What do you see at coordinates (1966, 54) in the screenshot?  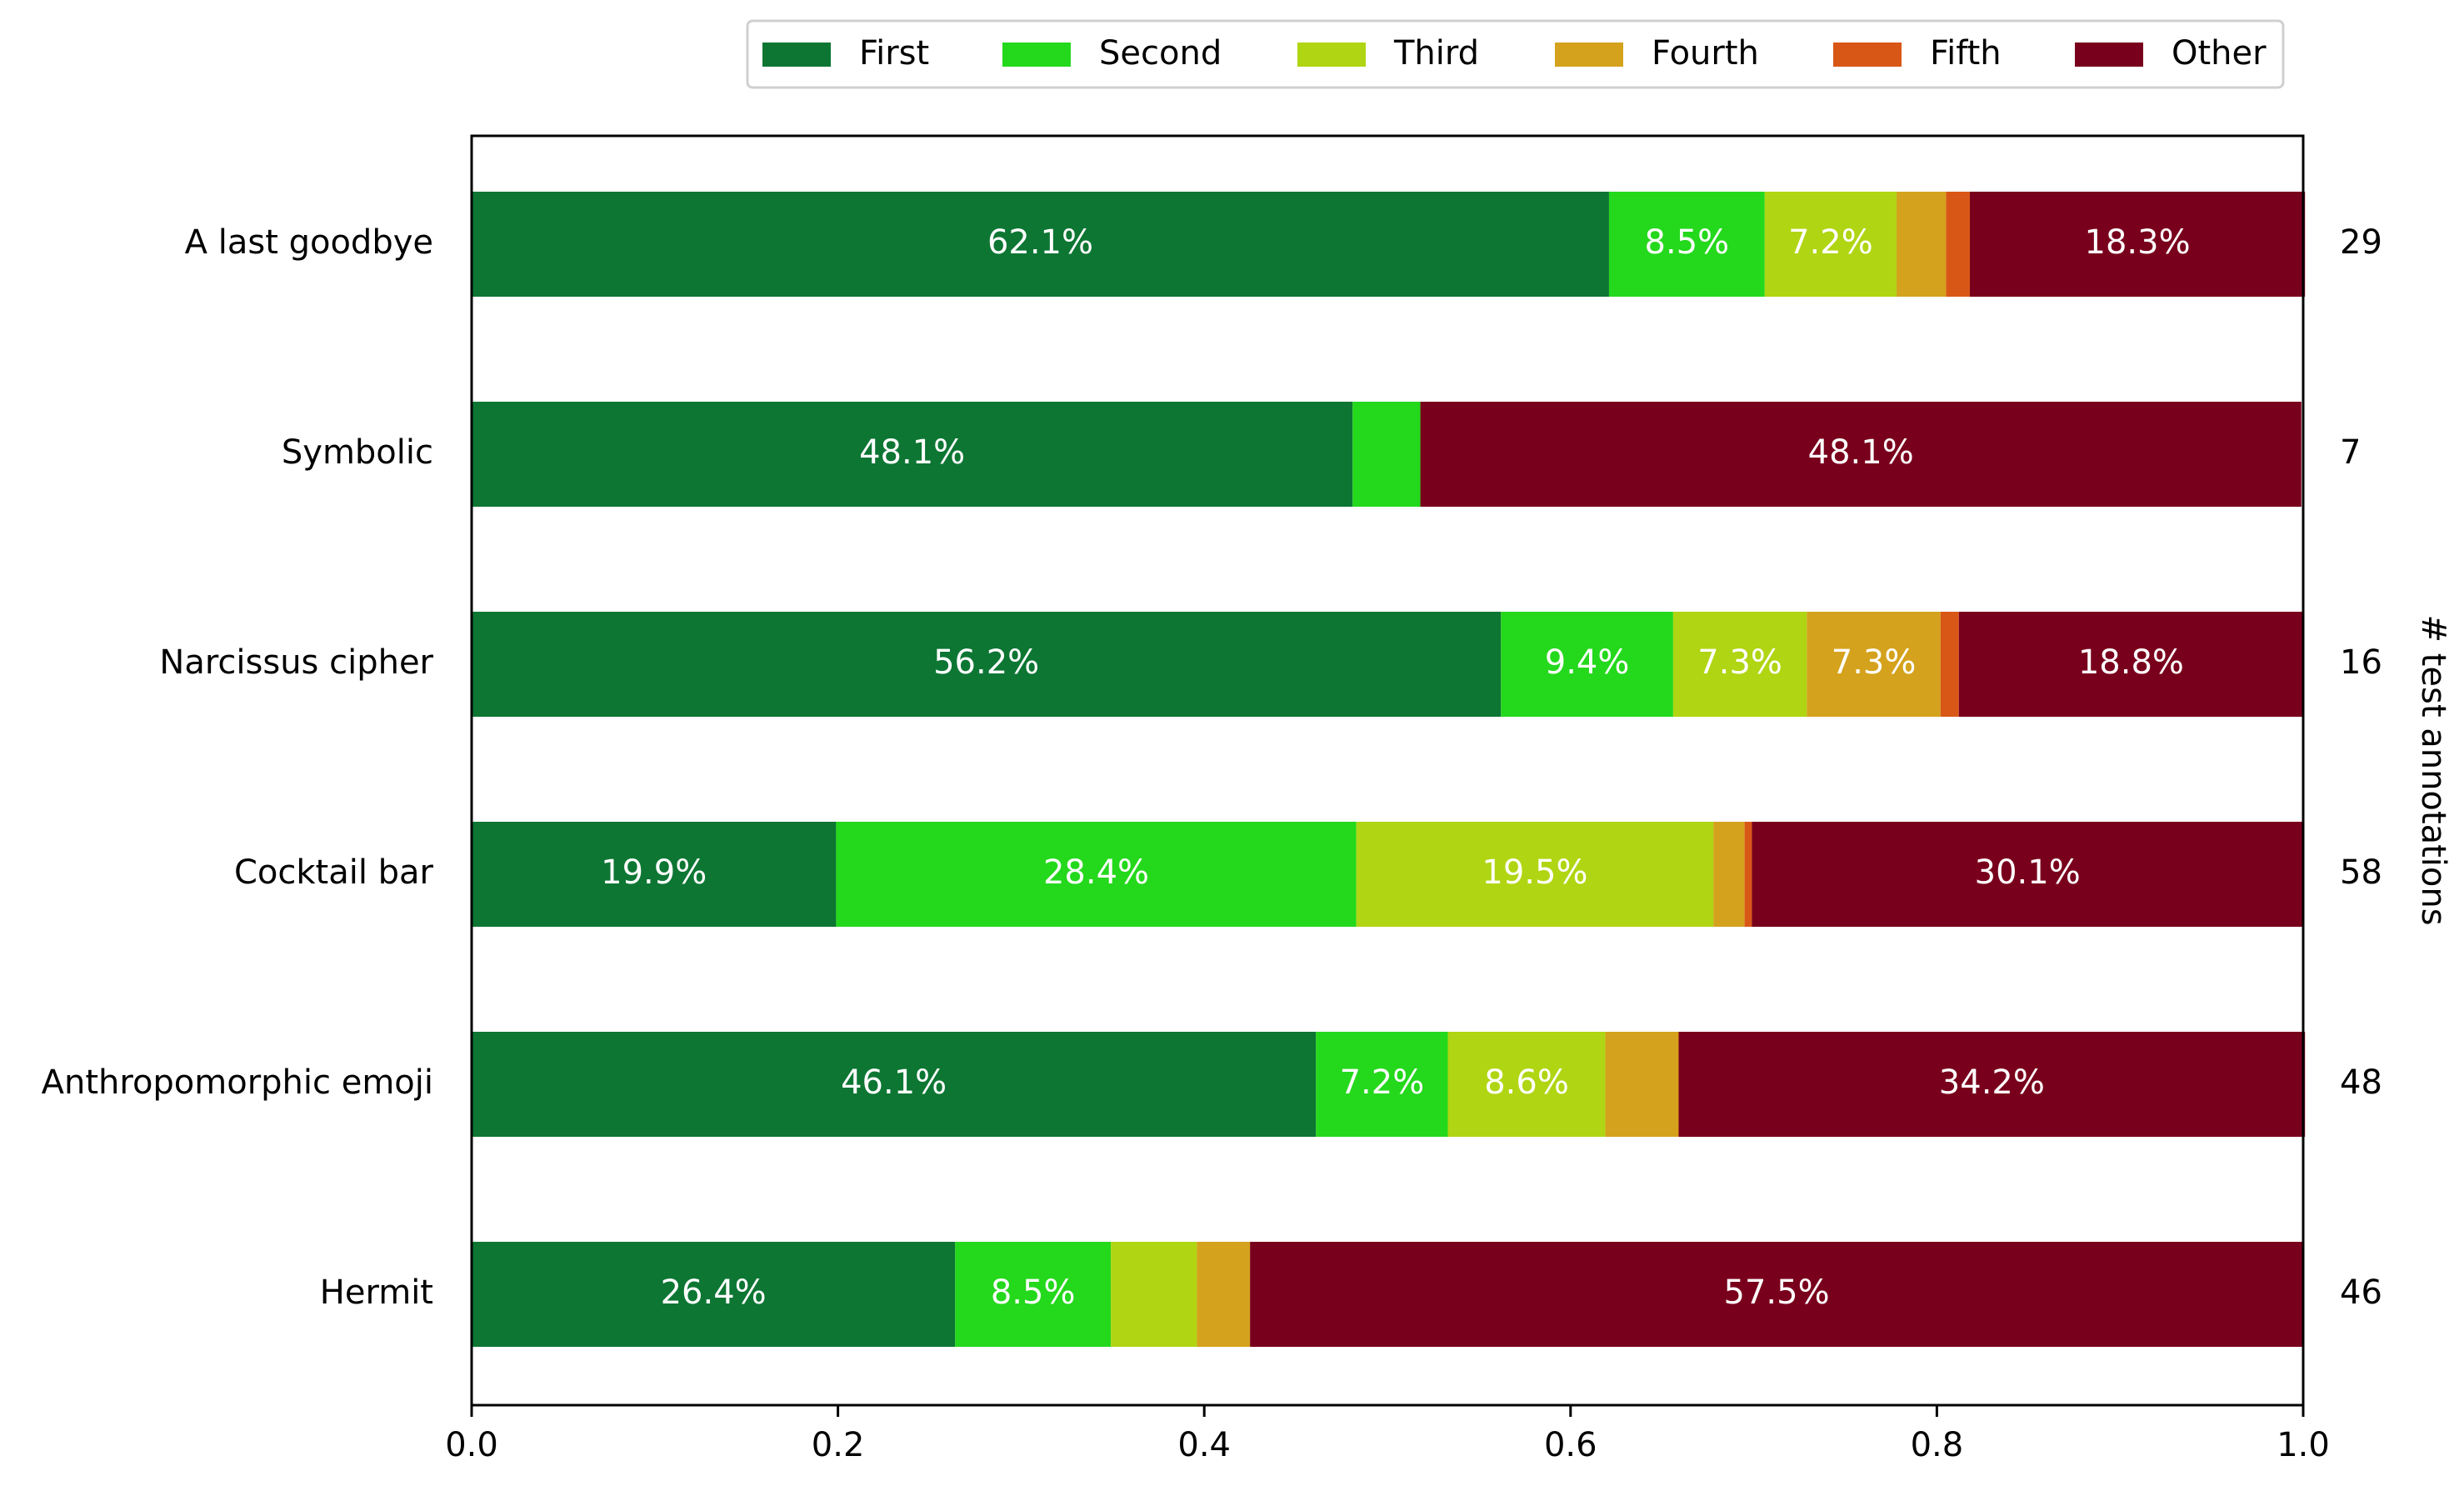 I see `legend-label-fifth: Fifth` at bounding box center [1966, 54].